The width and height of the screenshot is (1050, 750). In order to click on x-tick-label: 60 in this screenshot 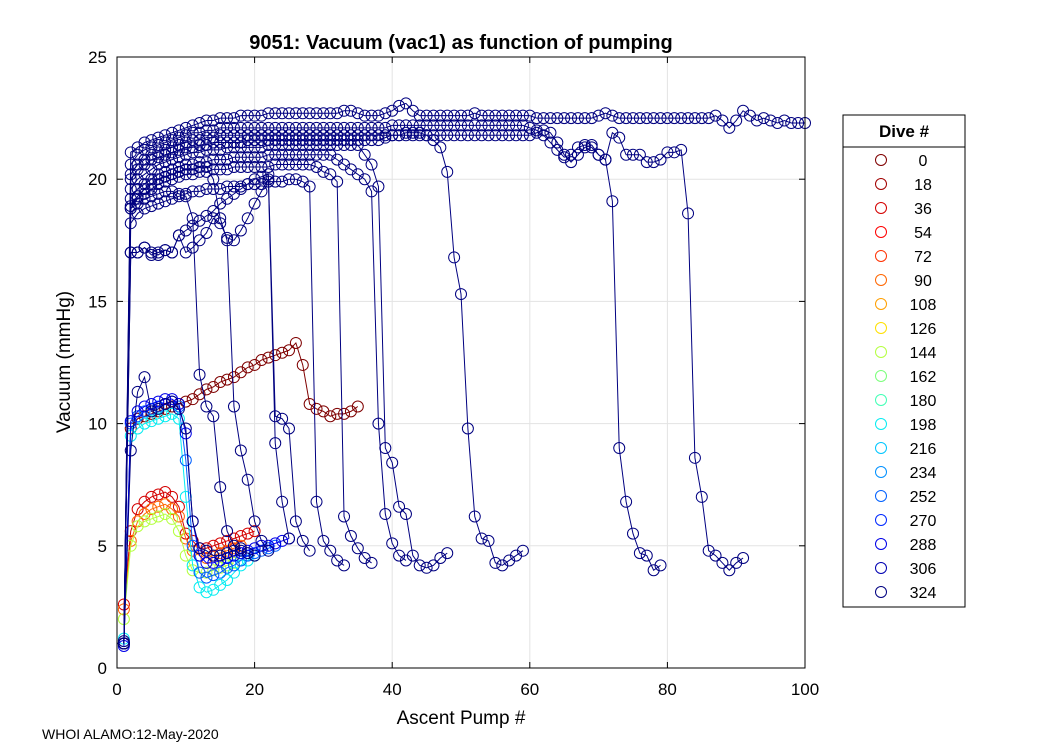, I will do `click(529, 689)`.